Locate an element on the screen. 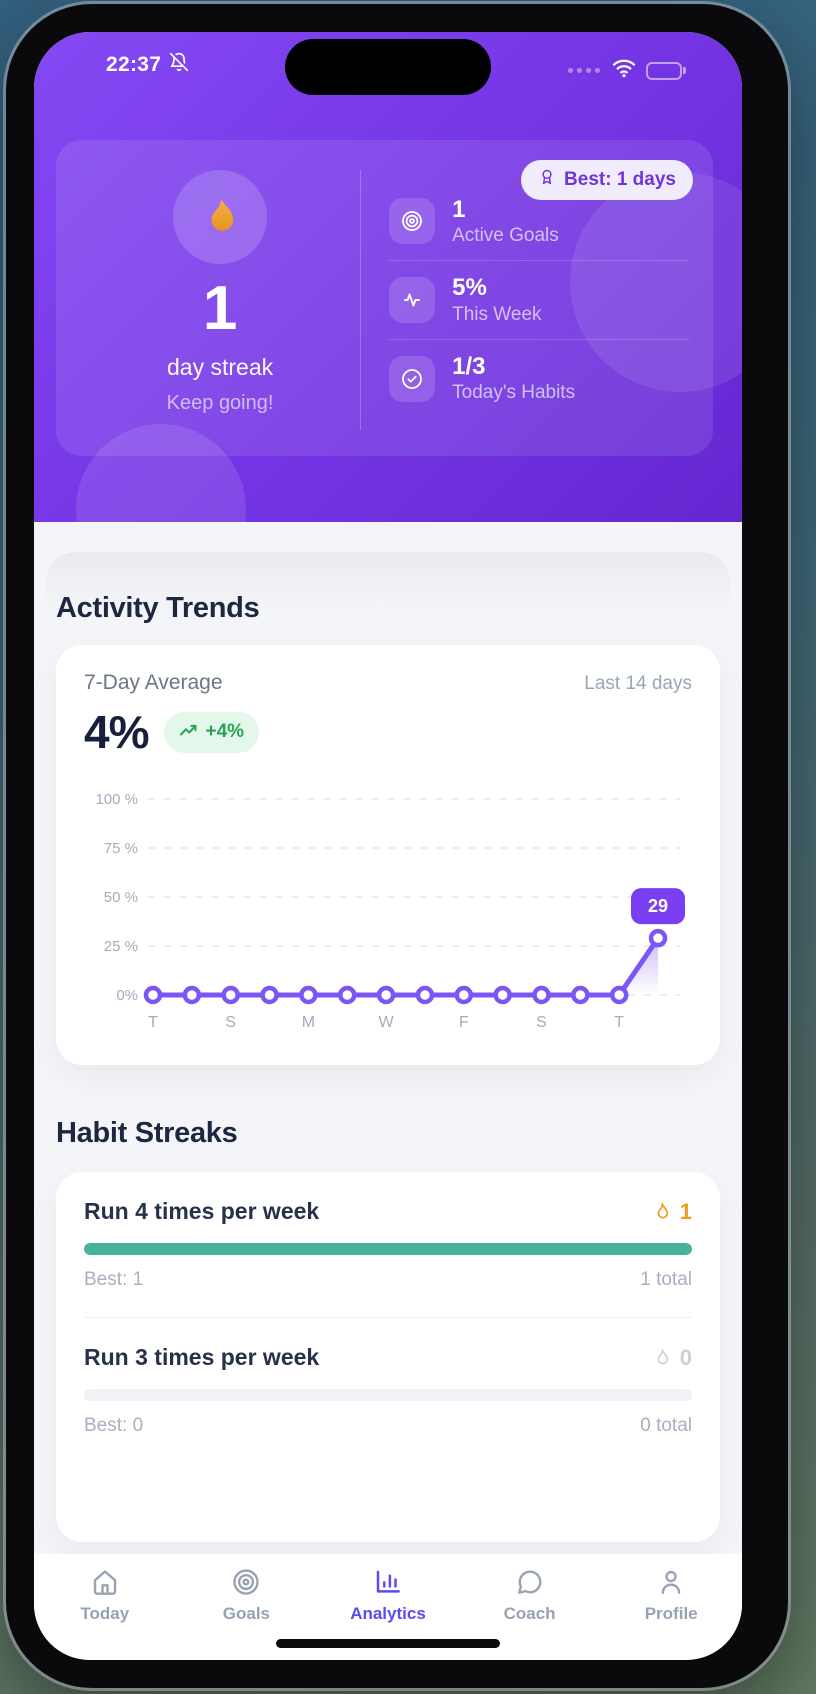 The height and width of the screenshot is (1694, 816). svg-text: W is located at coordinates (387, 1022).